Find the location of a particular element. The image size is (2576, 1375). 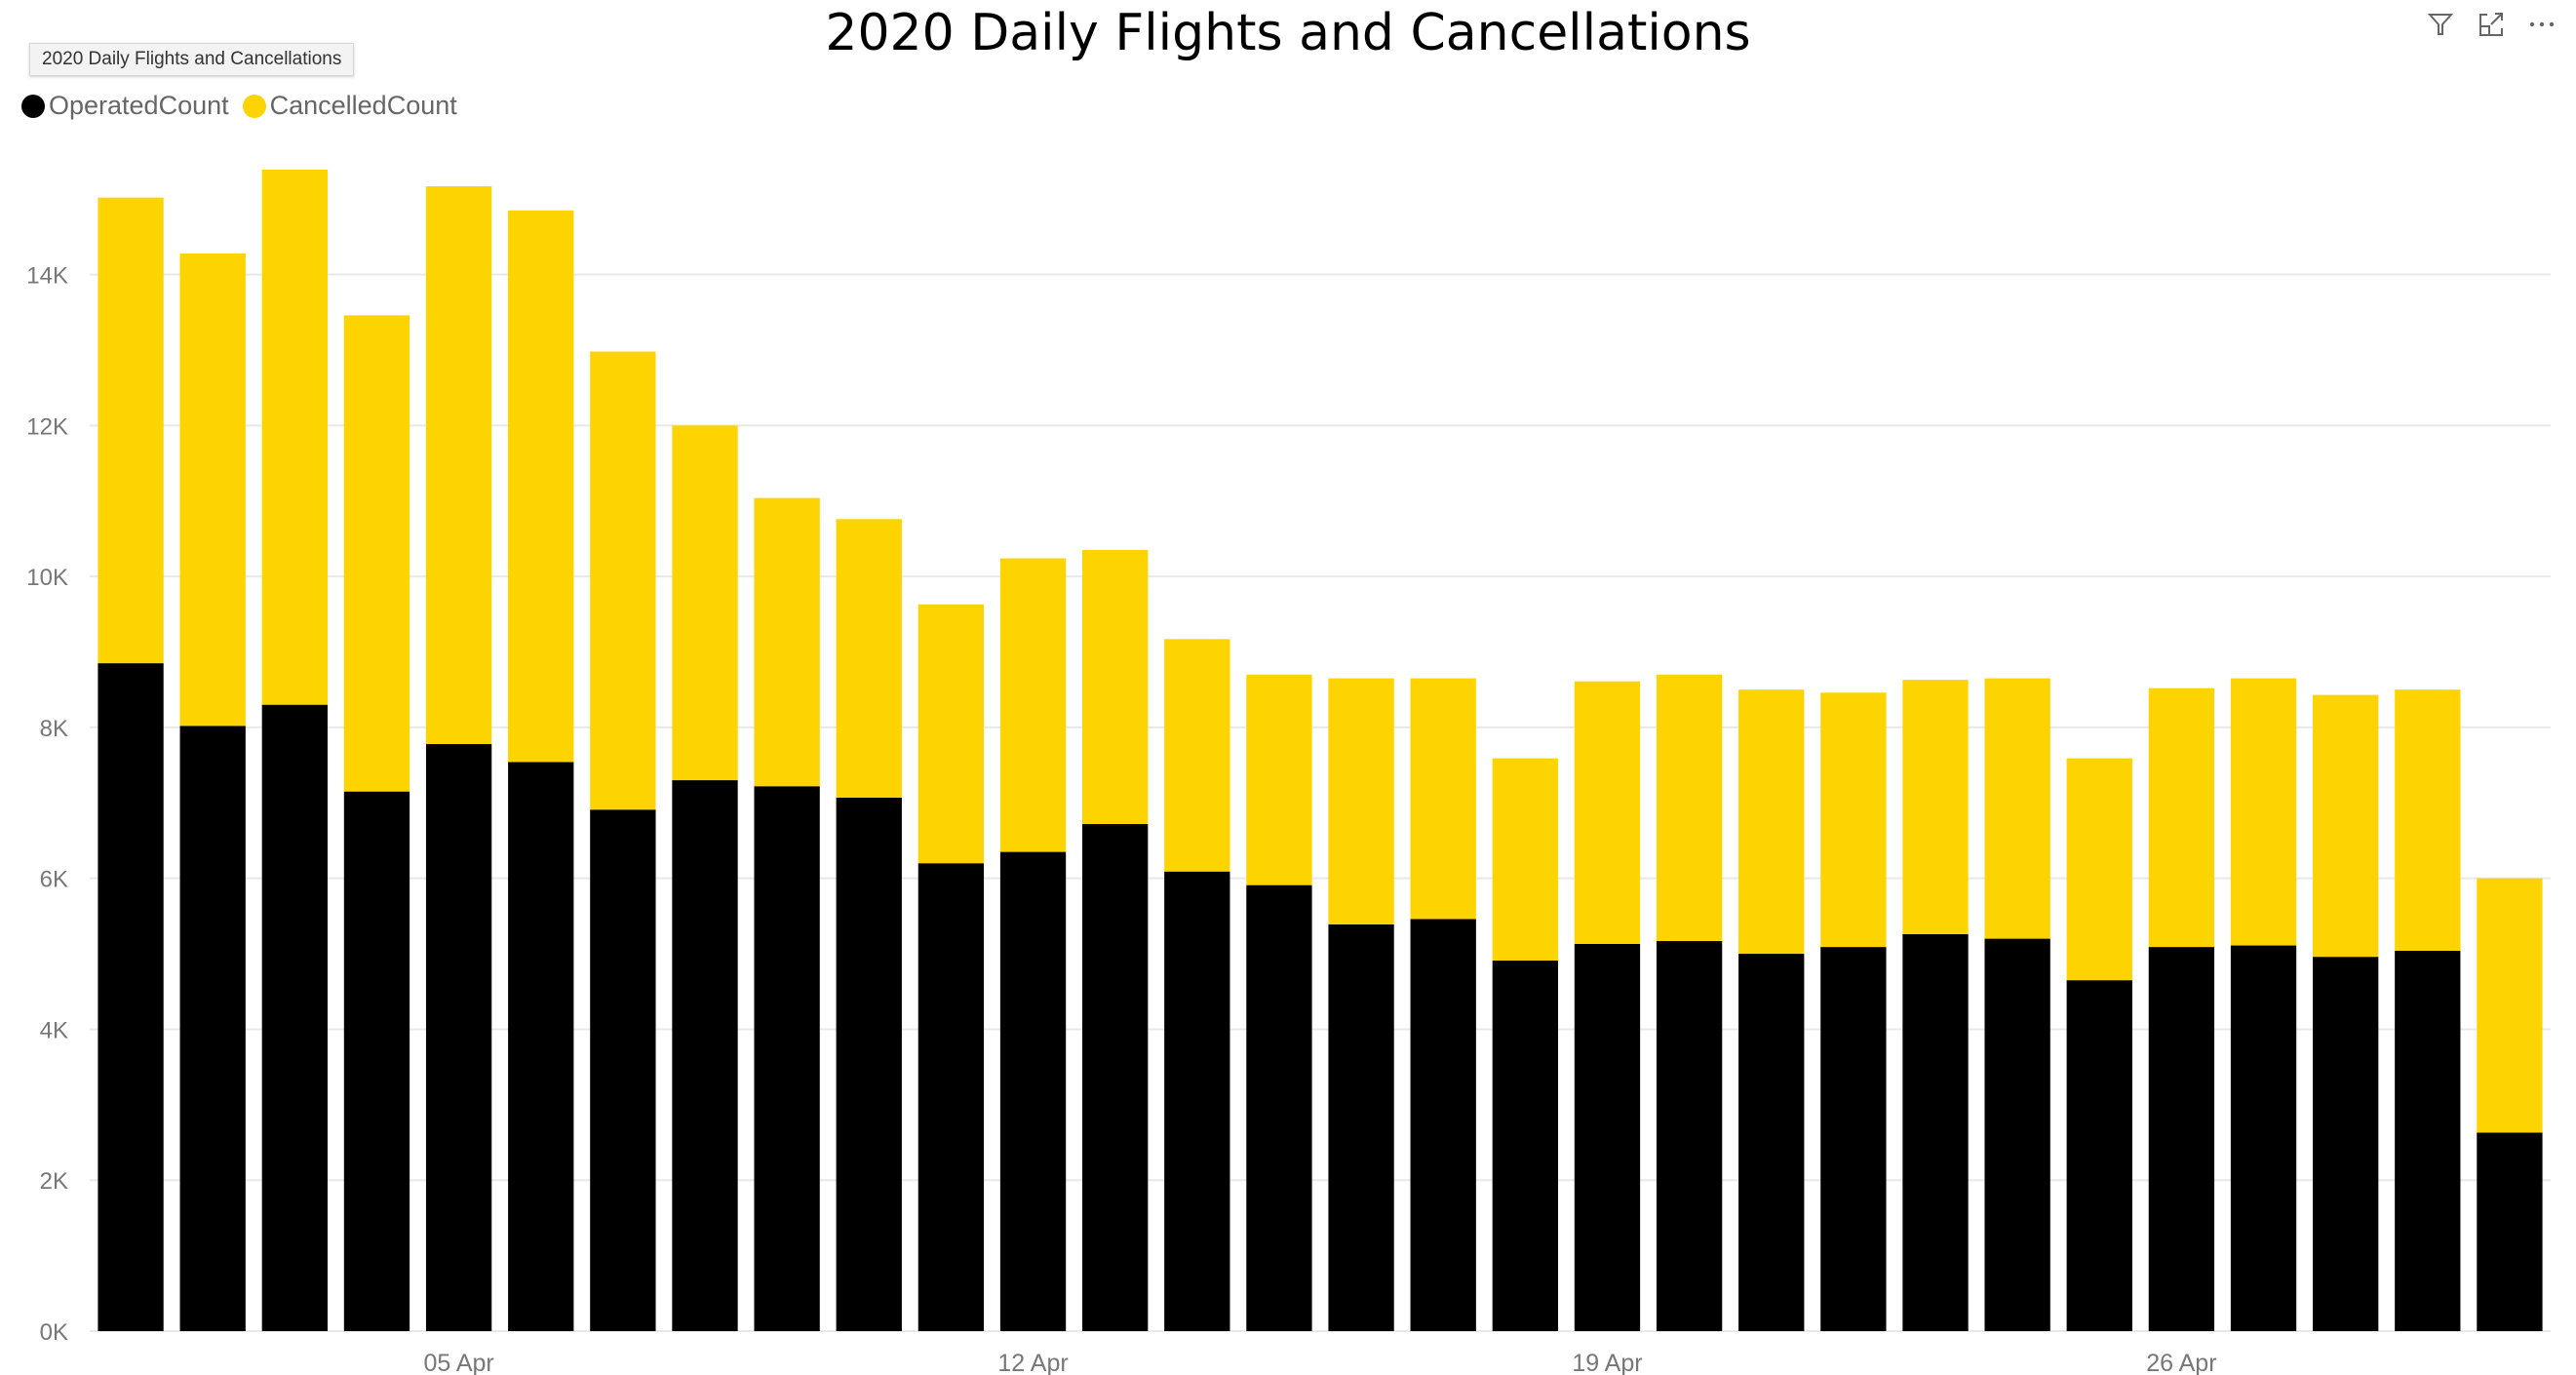

x-axis: 05 Apr 12 Apr 19 Apr 26 Apr is located at coordinates (1319, 1362).